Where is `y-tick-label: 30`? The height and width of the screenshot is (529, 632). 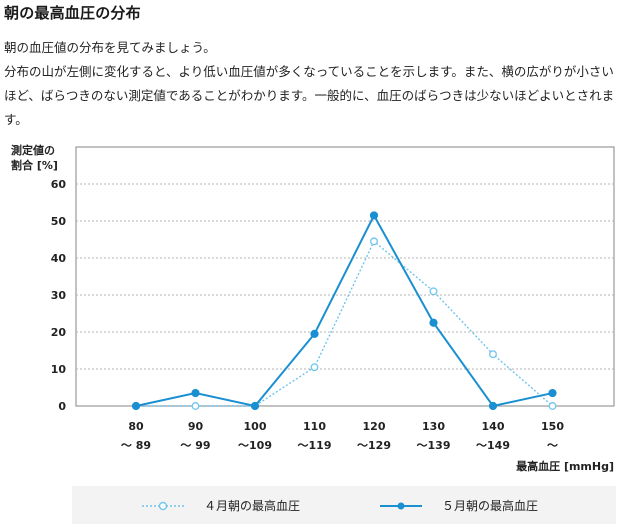 y-tick-label: 30 is located at coordinates (59, 295).